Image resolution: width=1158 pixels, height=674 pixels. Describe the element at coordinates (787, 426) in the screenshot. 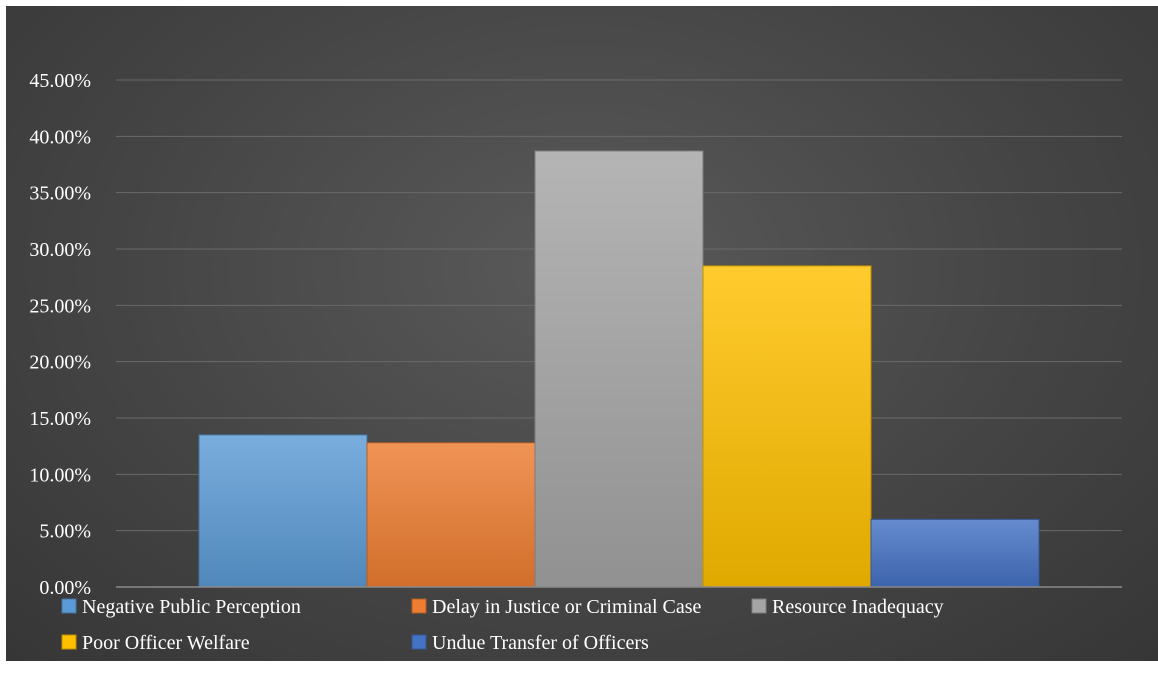

I see `bar-poor-officer-welfare` at that location.